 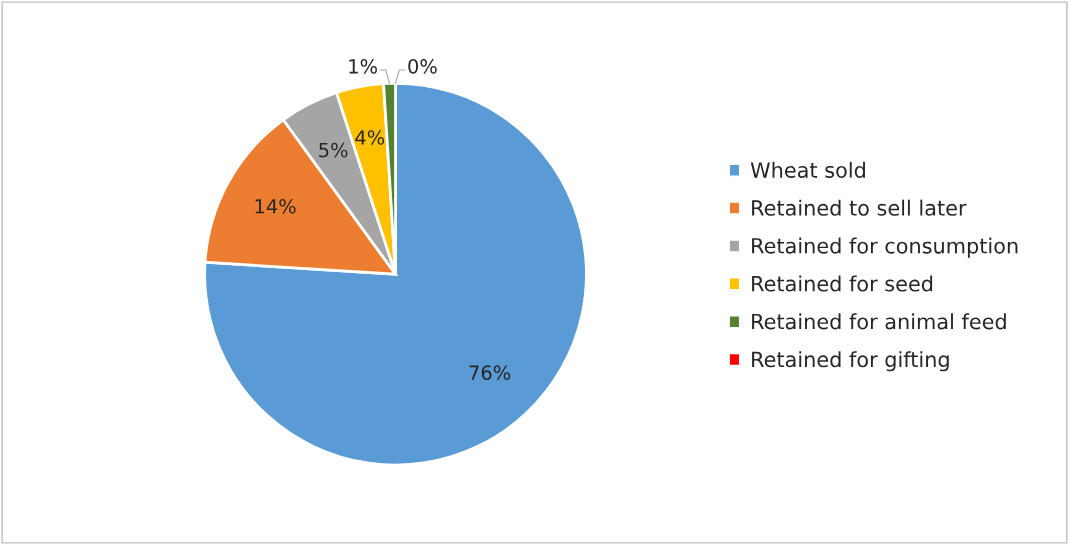 What do you see at coordinates (275, 206) in the screenshot?
I see `data-label: 14%` at bounding box center [275, 206].